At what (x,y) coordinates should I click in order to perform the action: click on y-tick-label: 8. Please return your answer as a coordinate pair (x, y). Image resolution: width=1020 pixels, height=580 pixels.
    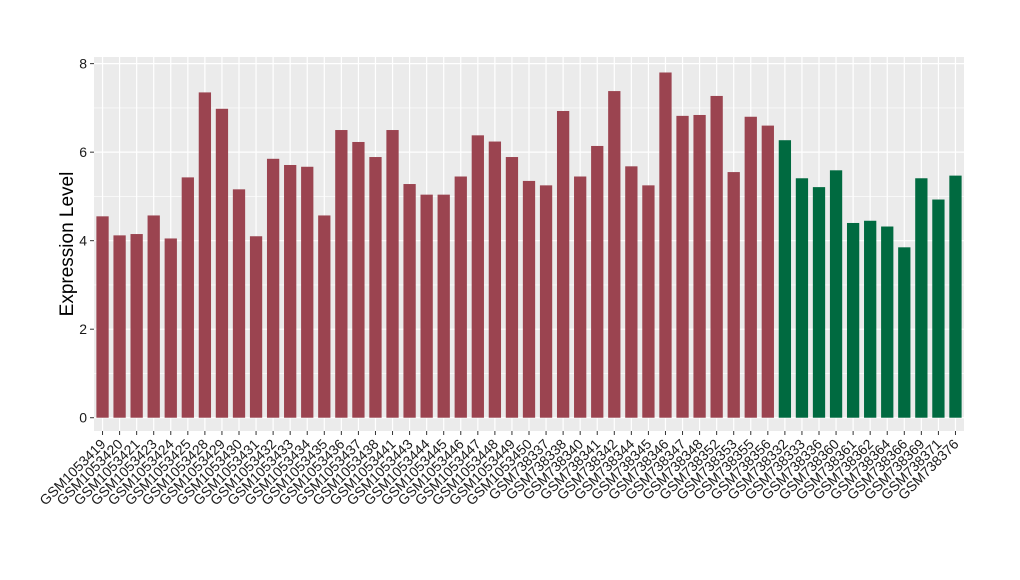
    Looking at the image, I should click on (83, 64).